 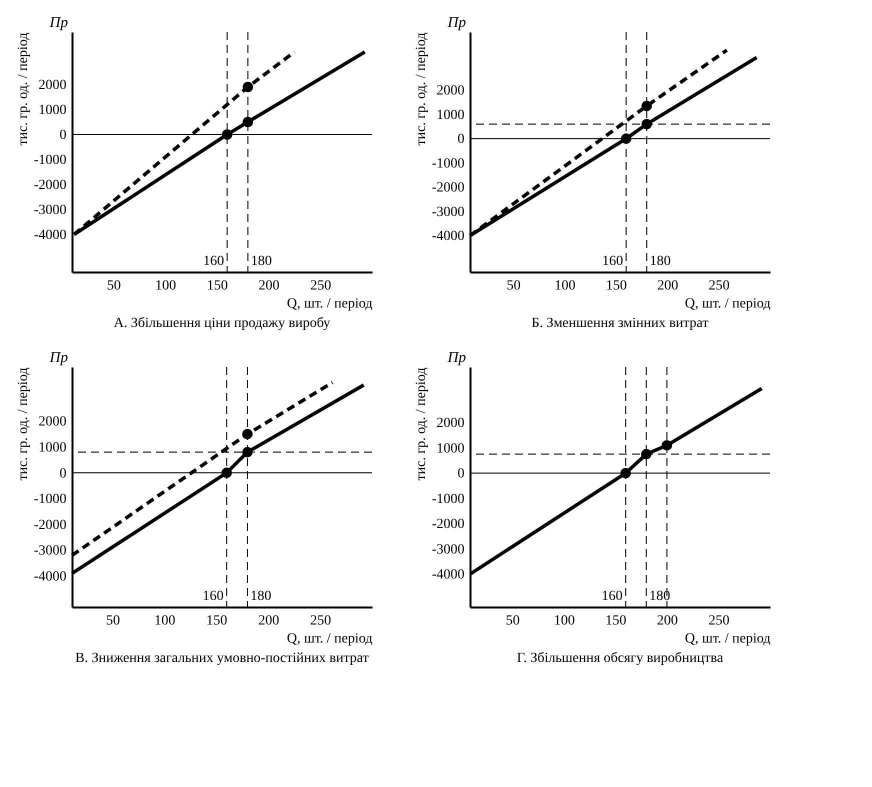 What do you see at coordinates (620, 658) in the screenshot?
I see `text: Г. Збільшення обсягу виробництва` at bounding box center [620, 658].